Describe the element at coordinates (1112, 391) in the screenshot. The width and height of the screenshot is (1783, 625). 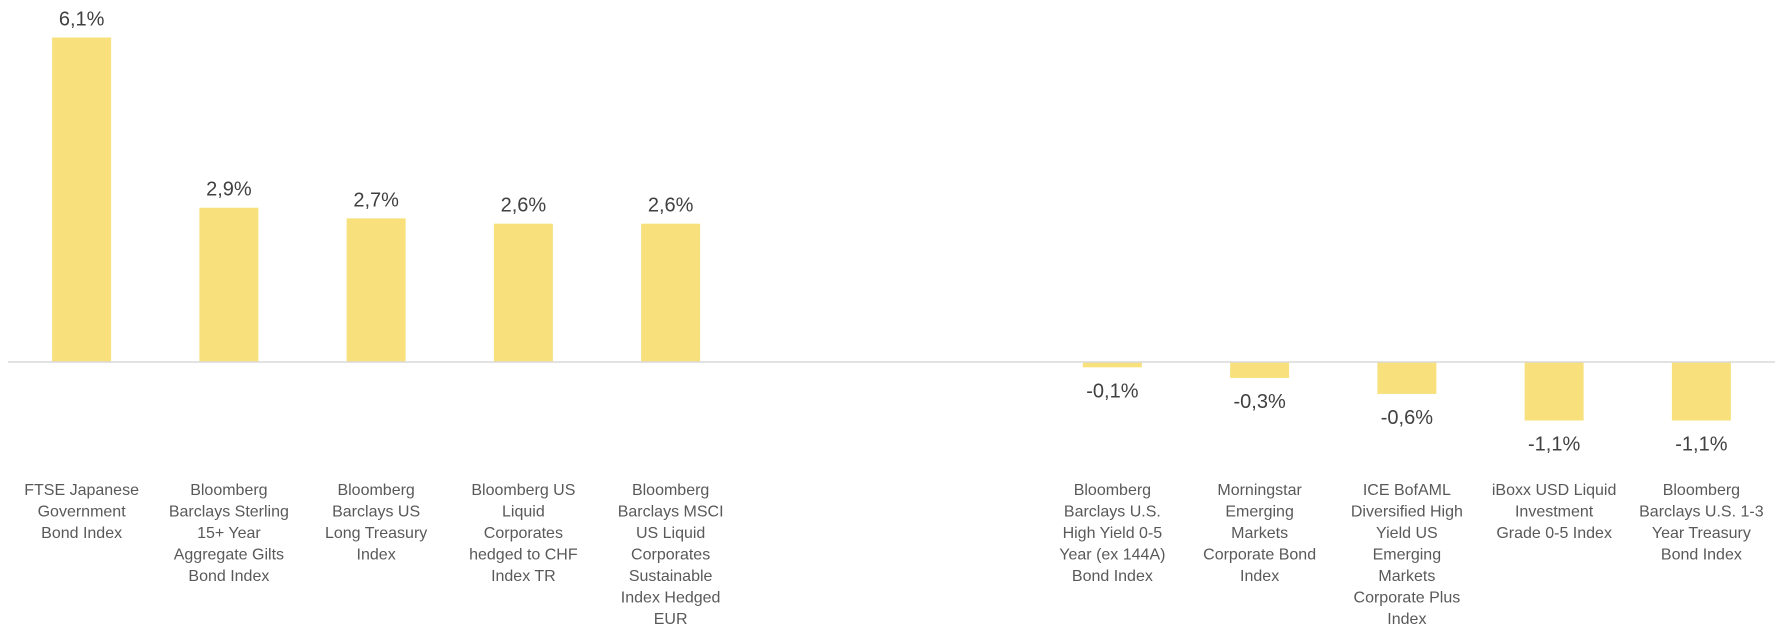
I see `bar-value-label: -0,1%` at that location.